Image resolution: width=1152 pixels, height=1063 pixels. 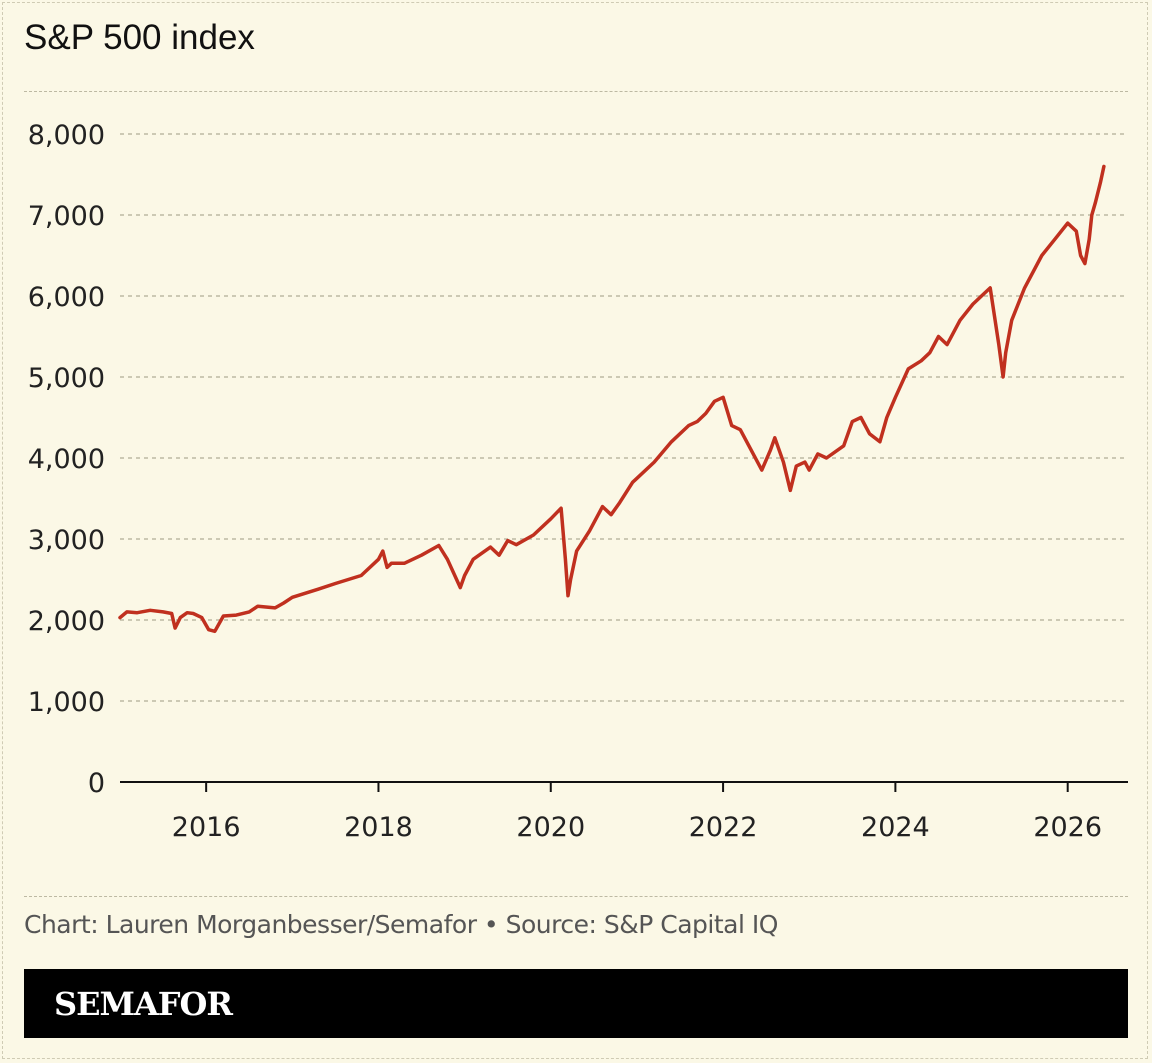 I want to click on brand-bar: SEMAFOR, so click(x=576, y=1003).